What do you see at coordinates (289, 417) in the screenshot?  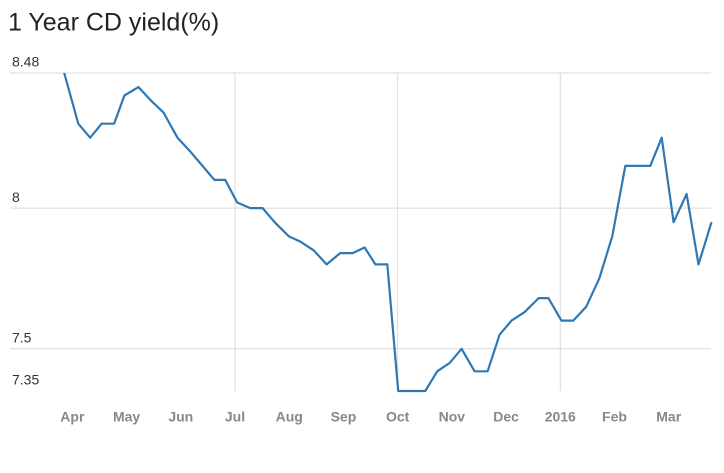 I see `x-tick-label: Aug` at bounding box center [289, 417].